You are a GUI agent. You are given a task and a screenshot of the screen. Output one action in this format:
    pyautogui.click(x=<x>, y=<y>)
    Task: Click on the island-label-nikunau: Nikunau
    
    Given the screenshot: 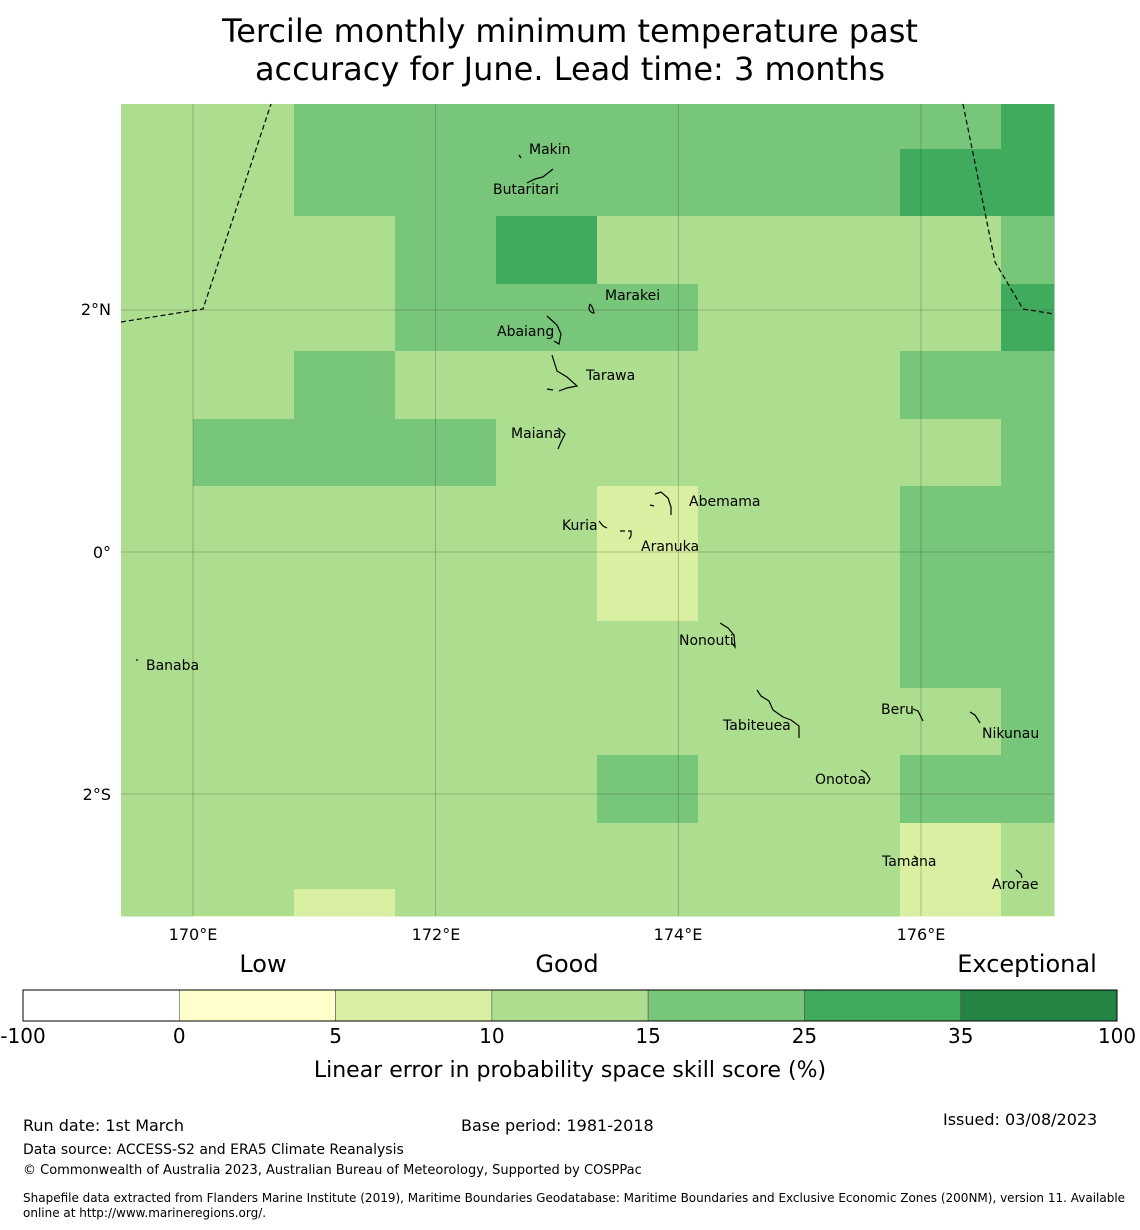 What is the action you would take?
    pyautogui.click(x=1010, y=734)
    